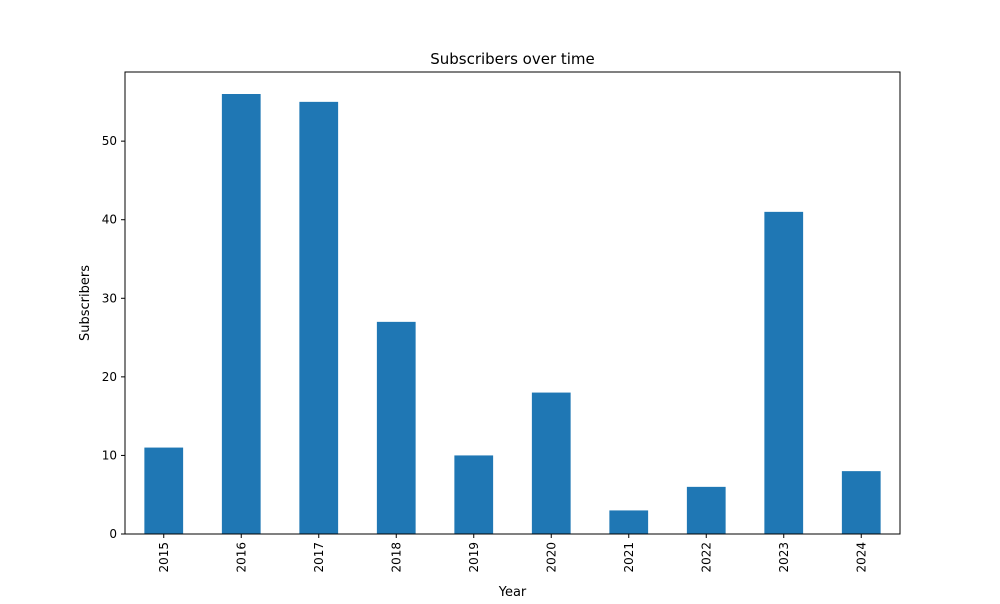 This screenshot has height=604, width=1000. What do you see at coordinates (109, 298) in the screenshot?
I see `y-tick-label: 30` at bounding box center [109, 298].